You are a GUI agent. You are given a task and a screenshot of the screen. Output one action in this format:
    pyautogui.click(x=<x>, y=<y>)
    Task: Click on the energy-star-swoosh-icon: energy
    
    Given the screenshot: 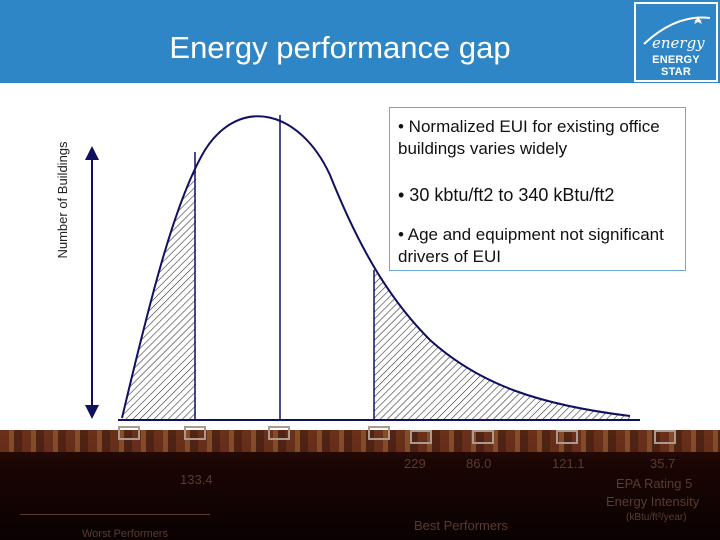 What is the action you would take?
    pyautogui.click(x=677, y=34)
    